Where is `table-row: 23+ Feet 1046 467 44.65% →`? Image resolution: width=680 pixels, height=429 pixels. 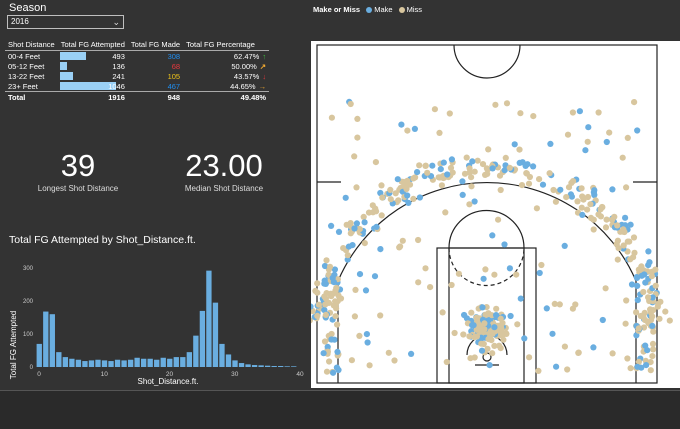
table-row: 23+ Feet 1046 467 44.65% → is located at coordinates (137, 86).